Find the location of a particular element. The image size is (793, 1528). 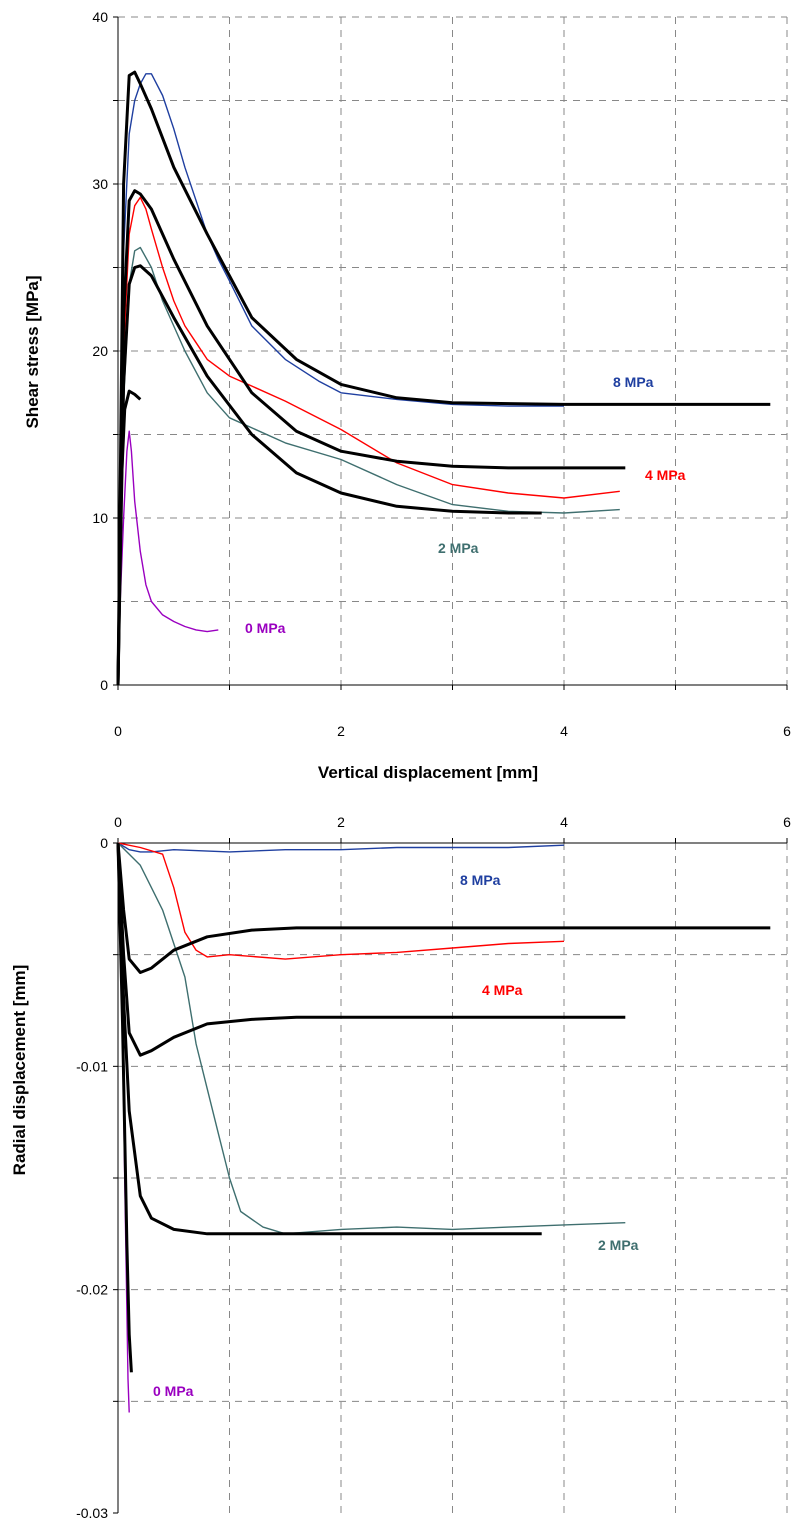

series-line-8-mpa is located at coordinates (341, 847).